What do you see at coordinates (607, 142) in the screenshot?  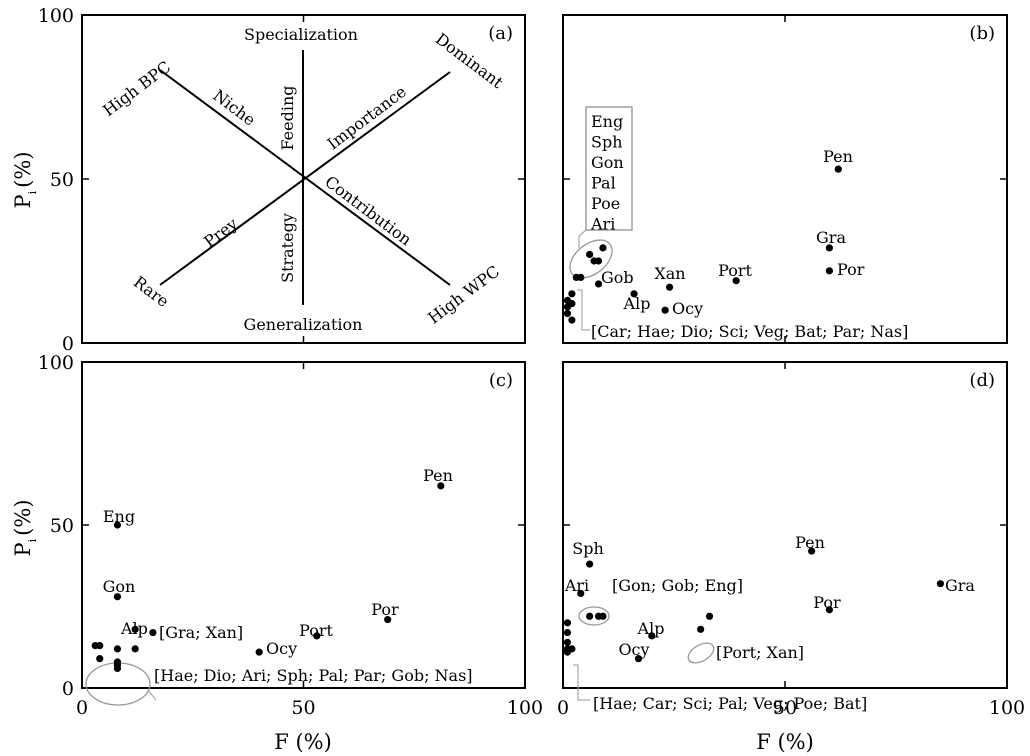 I see `stacked-group-label: Sph` at bounding box center [607, 142].